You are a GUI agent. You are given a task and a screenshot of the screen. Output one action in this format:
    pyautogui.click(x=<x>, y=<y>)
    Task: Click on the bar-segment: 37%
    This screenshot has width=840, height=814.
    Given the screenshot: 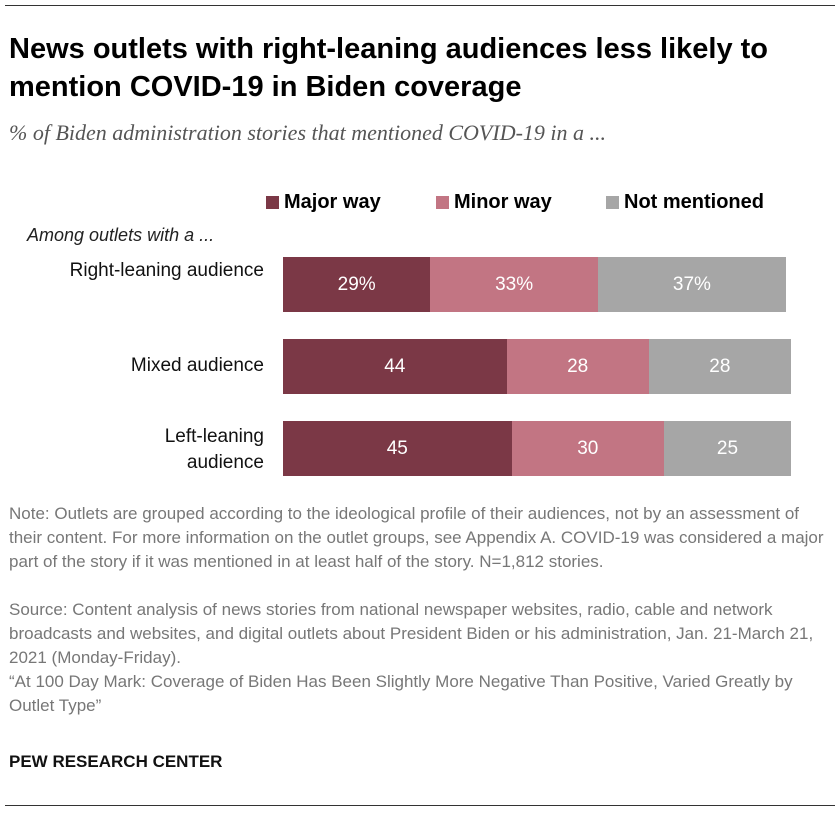 What is the action you would take?
    pyautogui.click(x=691, y=284)
    